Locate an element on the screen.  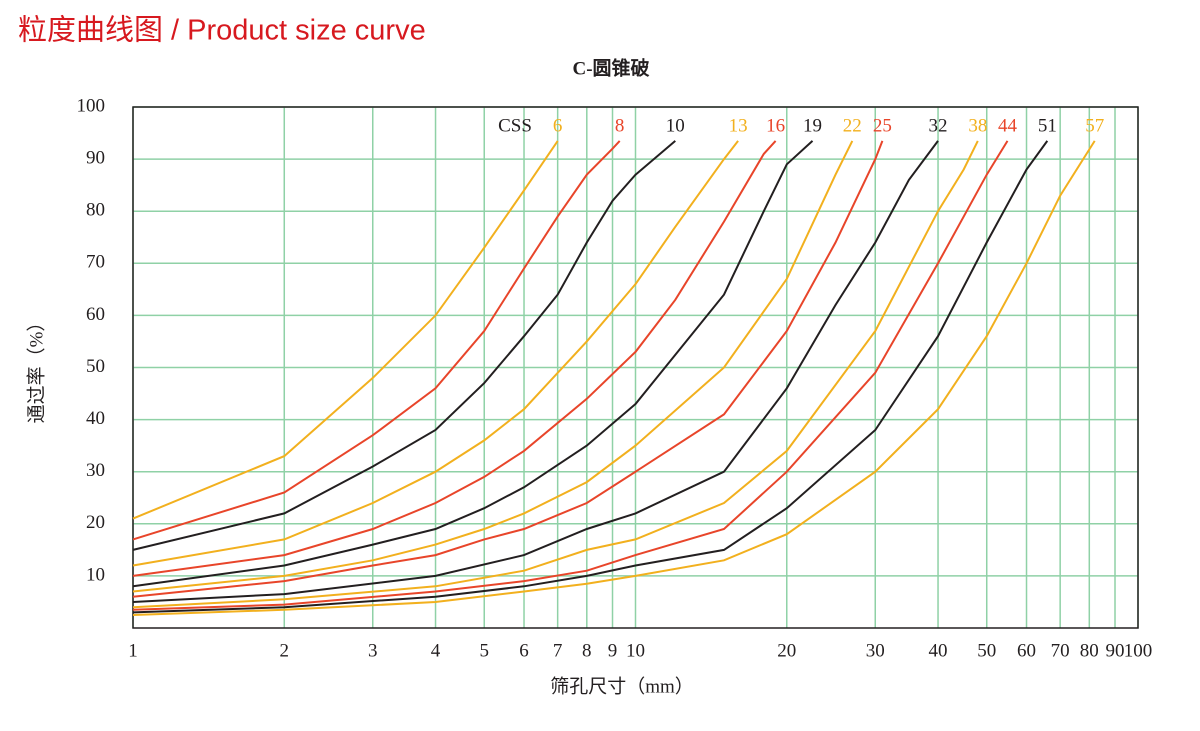
legend-label: 51 is located at coordinates (1047, 125).